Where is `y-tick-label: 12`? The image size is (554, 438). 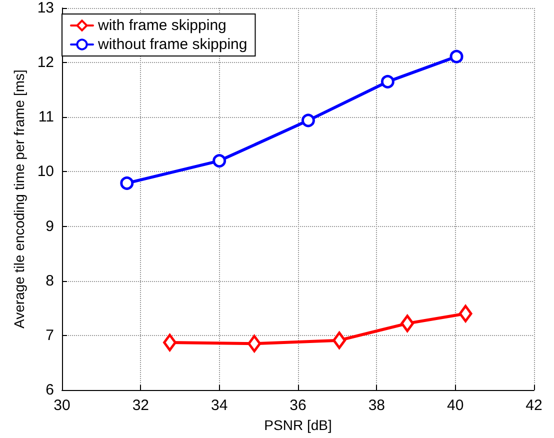 y-tick-label: 12 is located at coordinates (45, 63).